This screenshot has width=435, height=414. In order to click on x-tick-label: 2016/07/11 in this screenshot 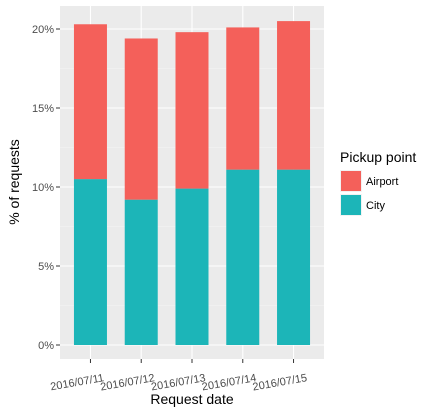, I will do `click(77, 382)`.